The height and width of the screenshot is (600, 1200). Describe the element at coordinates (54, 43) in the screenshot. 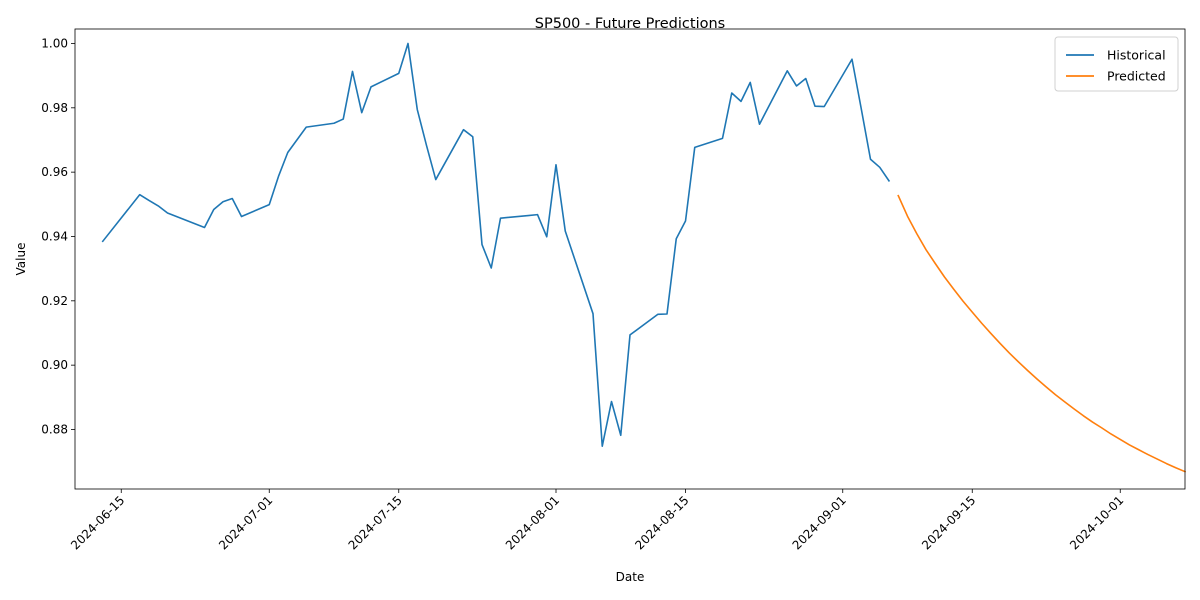

I see `y-tick-label: 1.00` at that location.